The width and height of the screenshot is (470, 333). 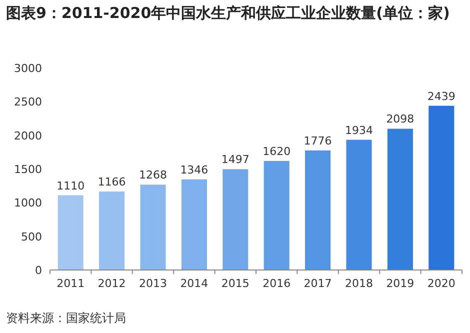 What do you see at coordinates (66, 318) in the screenshot?
I see `text: 资料来源：国家统计局` at bounding box center [66, 318].